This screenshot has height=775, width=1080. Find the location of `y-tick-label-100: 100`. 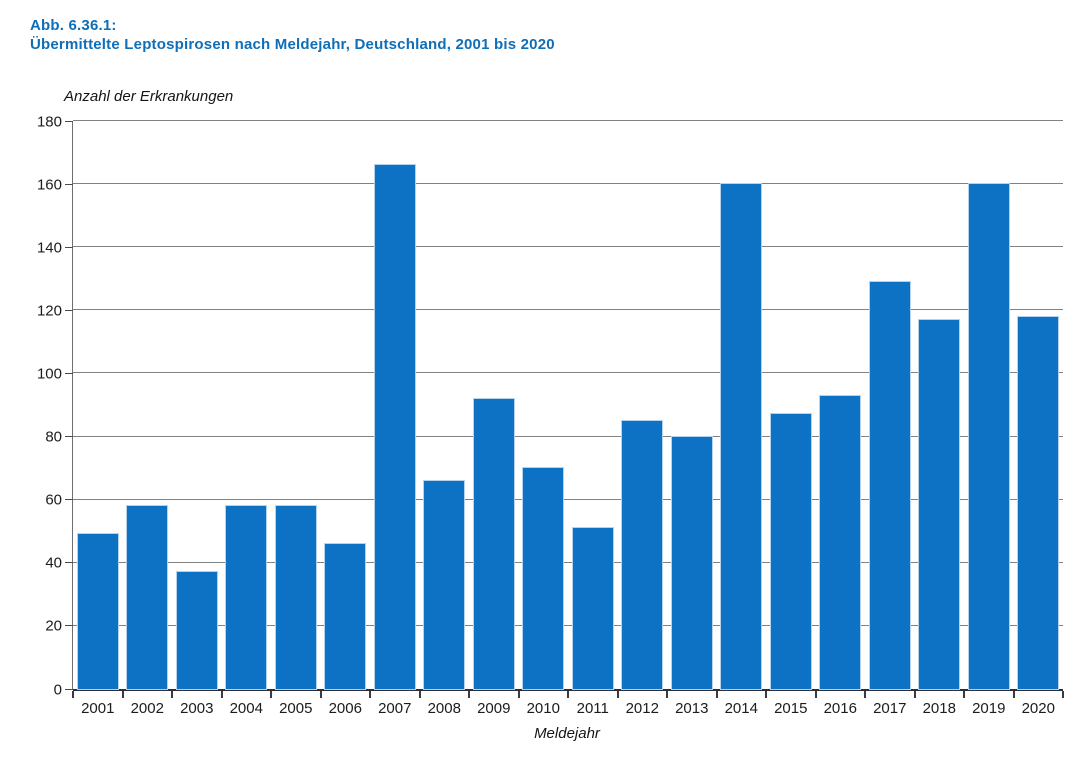

y-tick-label-100: 100 is located at coordinates (49, 374).